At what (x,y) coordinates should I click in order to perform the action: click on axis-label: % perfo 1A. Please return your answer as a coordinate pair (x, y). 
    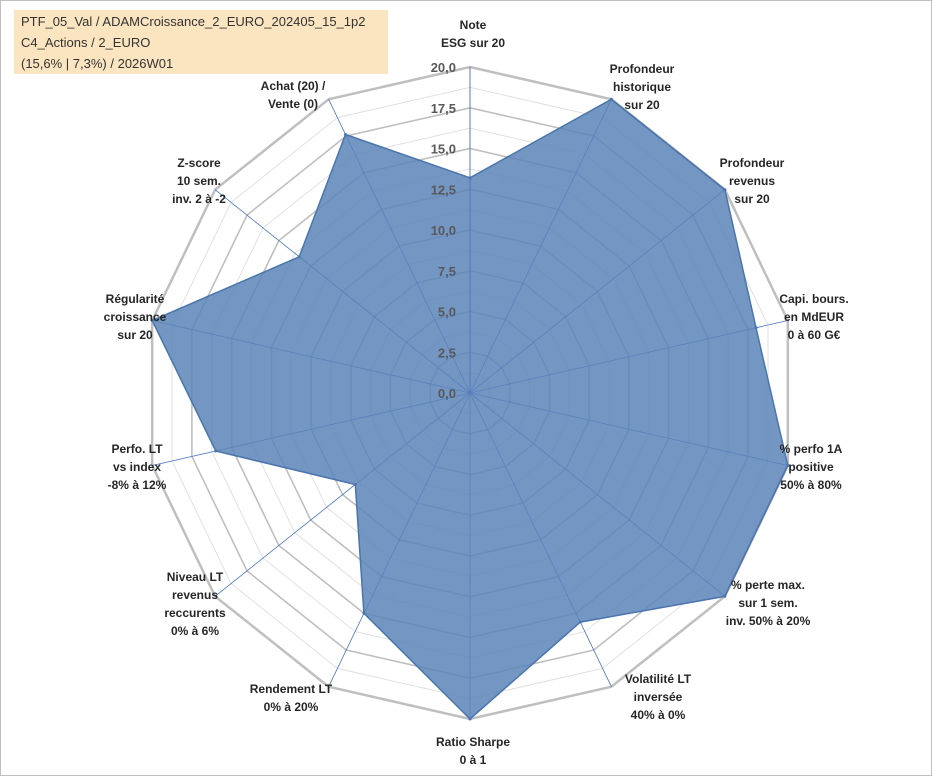
    Looking at the image, I should click on (811, 449).